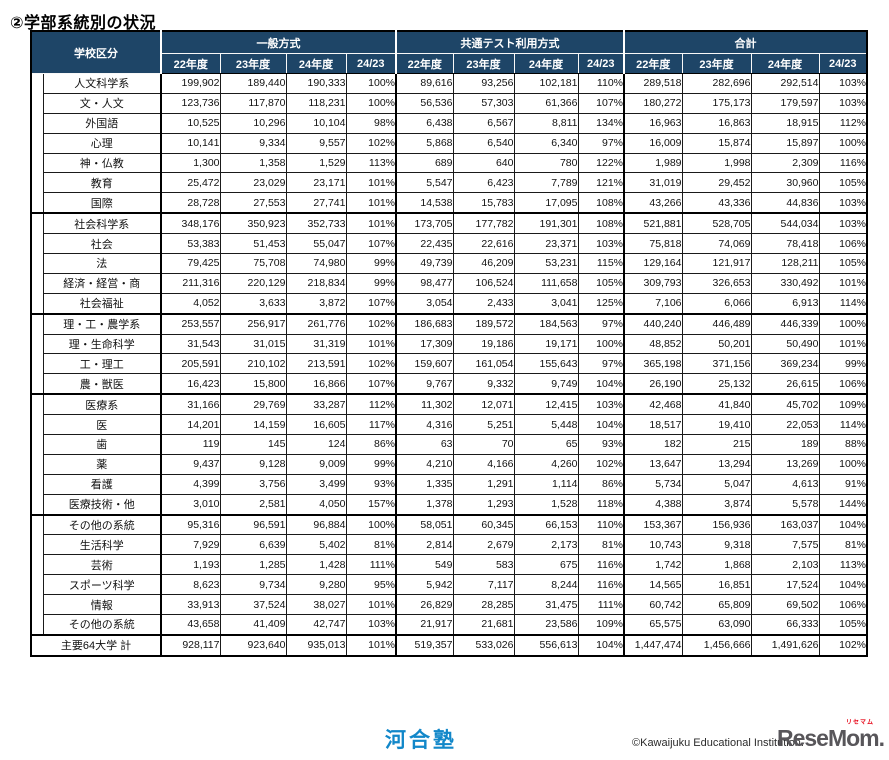 Image resolution: width=889 pixels, height=760 pixels. What do you see at coordinates (546, 525) in the screenshot?
I see `value-cell: 66,153` at bounding box center [546, 525].